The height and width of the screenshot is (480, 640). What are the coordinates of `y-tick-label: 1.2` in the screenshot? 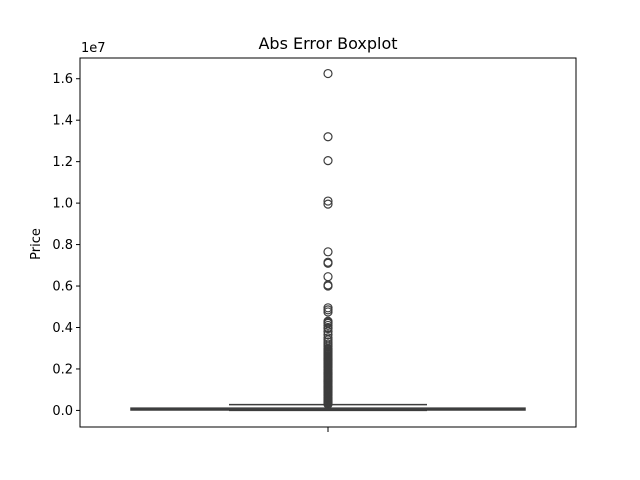 It's located at (62, 162).